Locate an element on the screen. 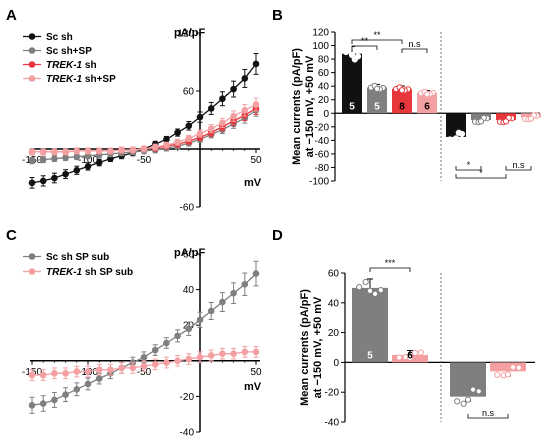  significance-label: n.s is located at coordinates (414, 44).